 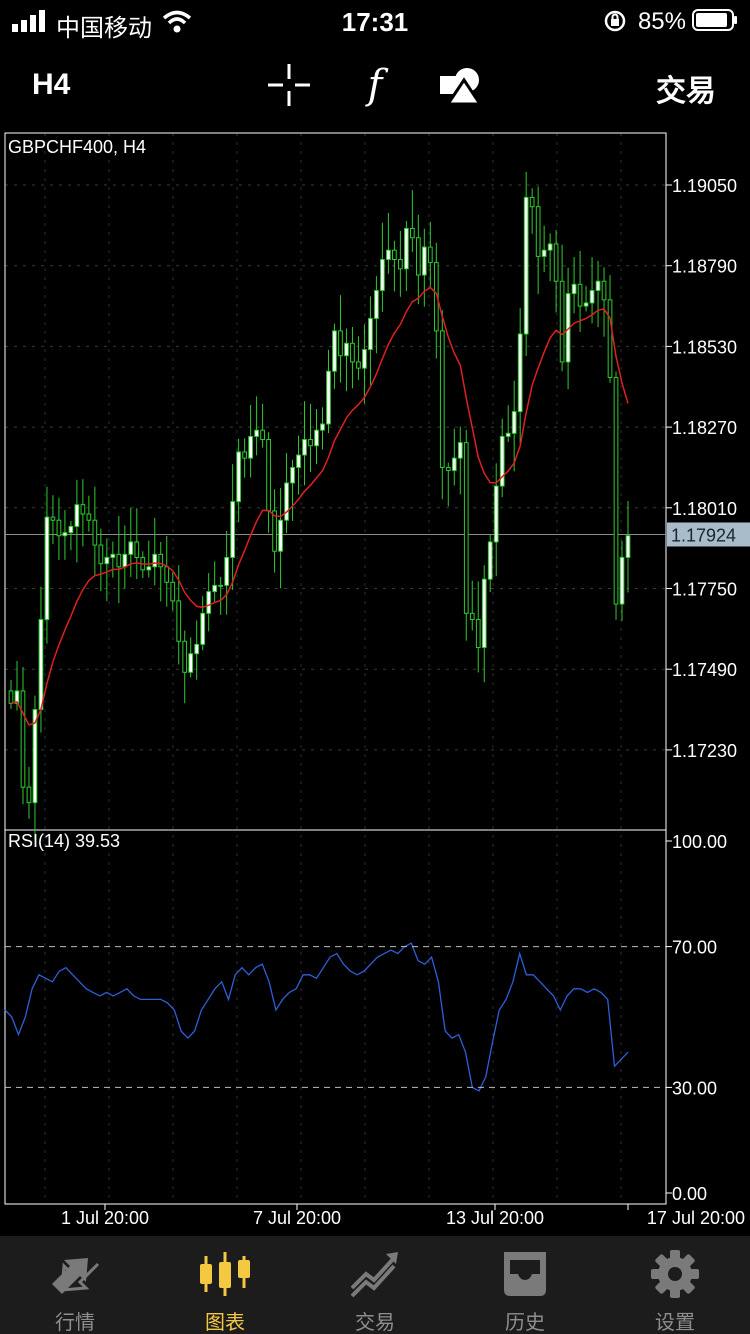 What do you see at coordinates (689, 1194) in the screenshot?
I see `rsi-tick-label: 0.00` at bounding box center [689, 1194].